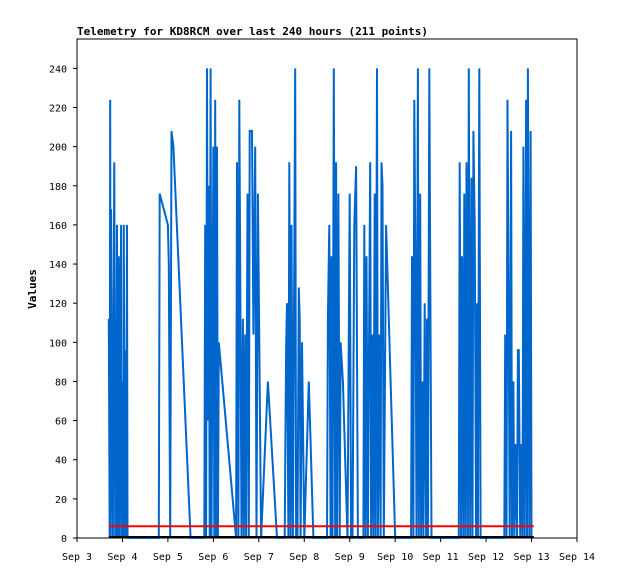 The width and height of the screenshot is (618, 579). I want to click on x-tick-label: Sep 11, so click(441, 557).